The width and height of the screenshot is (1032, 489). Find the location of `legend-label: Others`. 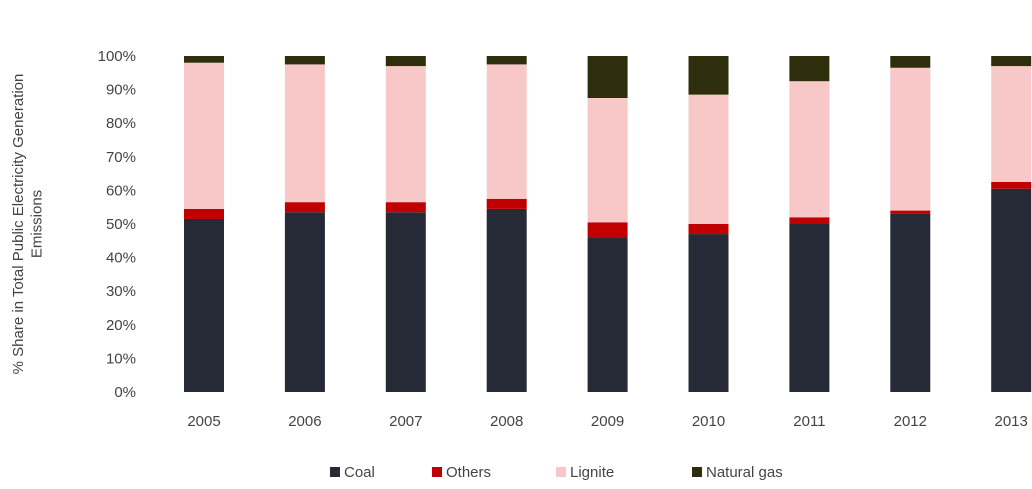

legend-label: Others is located at coordinates (468, 472).